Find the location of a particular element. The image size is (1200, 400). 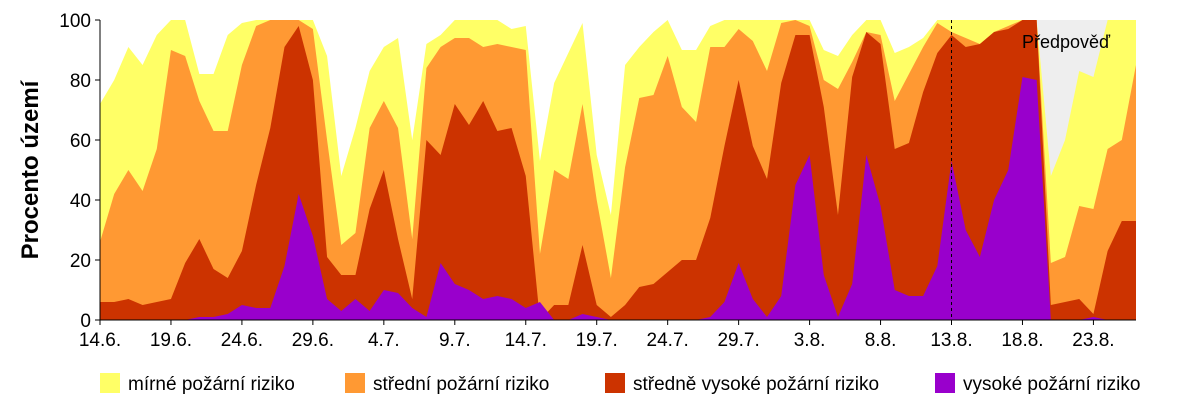

x-tick-label: 14.7. is located at coordinates (526, 340).